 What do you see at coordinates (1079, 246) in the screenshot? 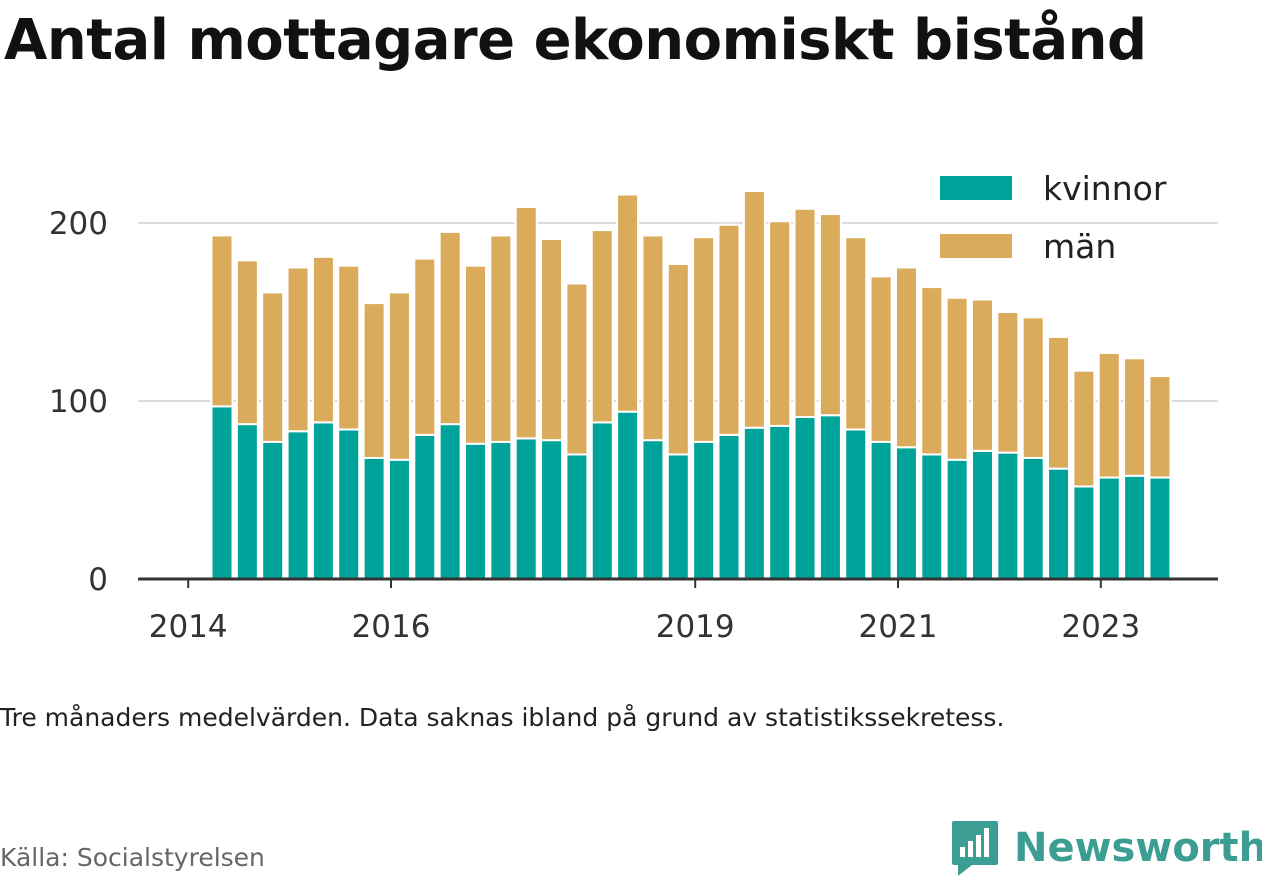
I see `legend-label-män: män` at bounding box center [1079, 246].